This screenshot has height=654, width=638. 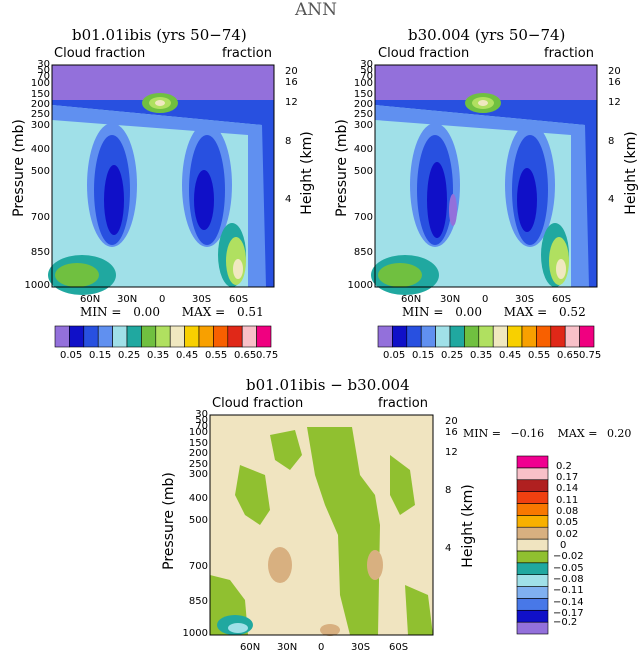 I want to click on cbd-label: −0.05, so click(x=568, y=568).